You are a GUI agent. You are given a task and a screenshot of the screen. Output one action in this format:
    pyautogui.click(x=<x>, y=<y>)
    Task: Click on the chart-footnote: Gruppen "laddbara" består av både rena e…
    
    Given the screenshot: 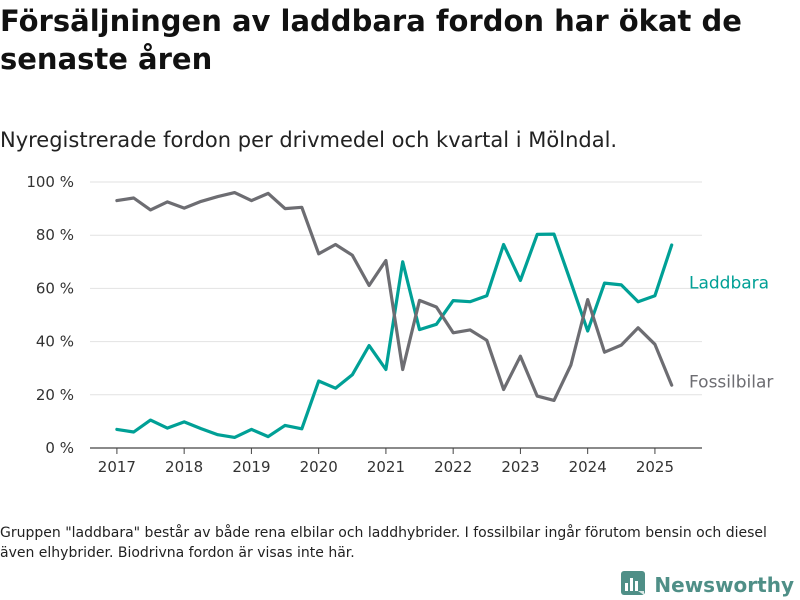 What is the action you would take?
    pyautogui.click(x=383, y=543)
    